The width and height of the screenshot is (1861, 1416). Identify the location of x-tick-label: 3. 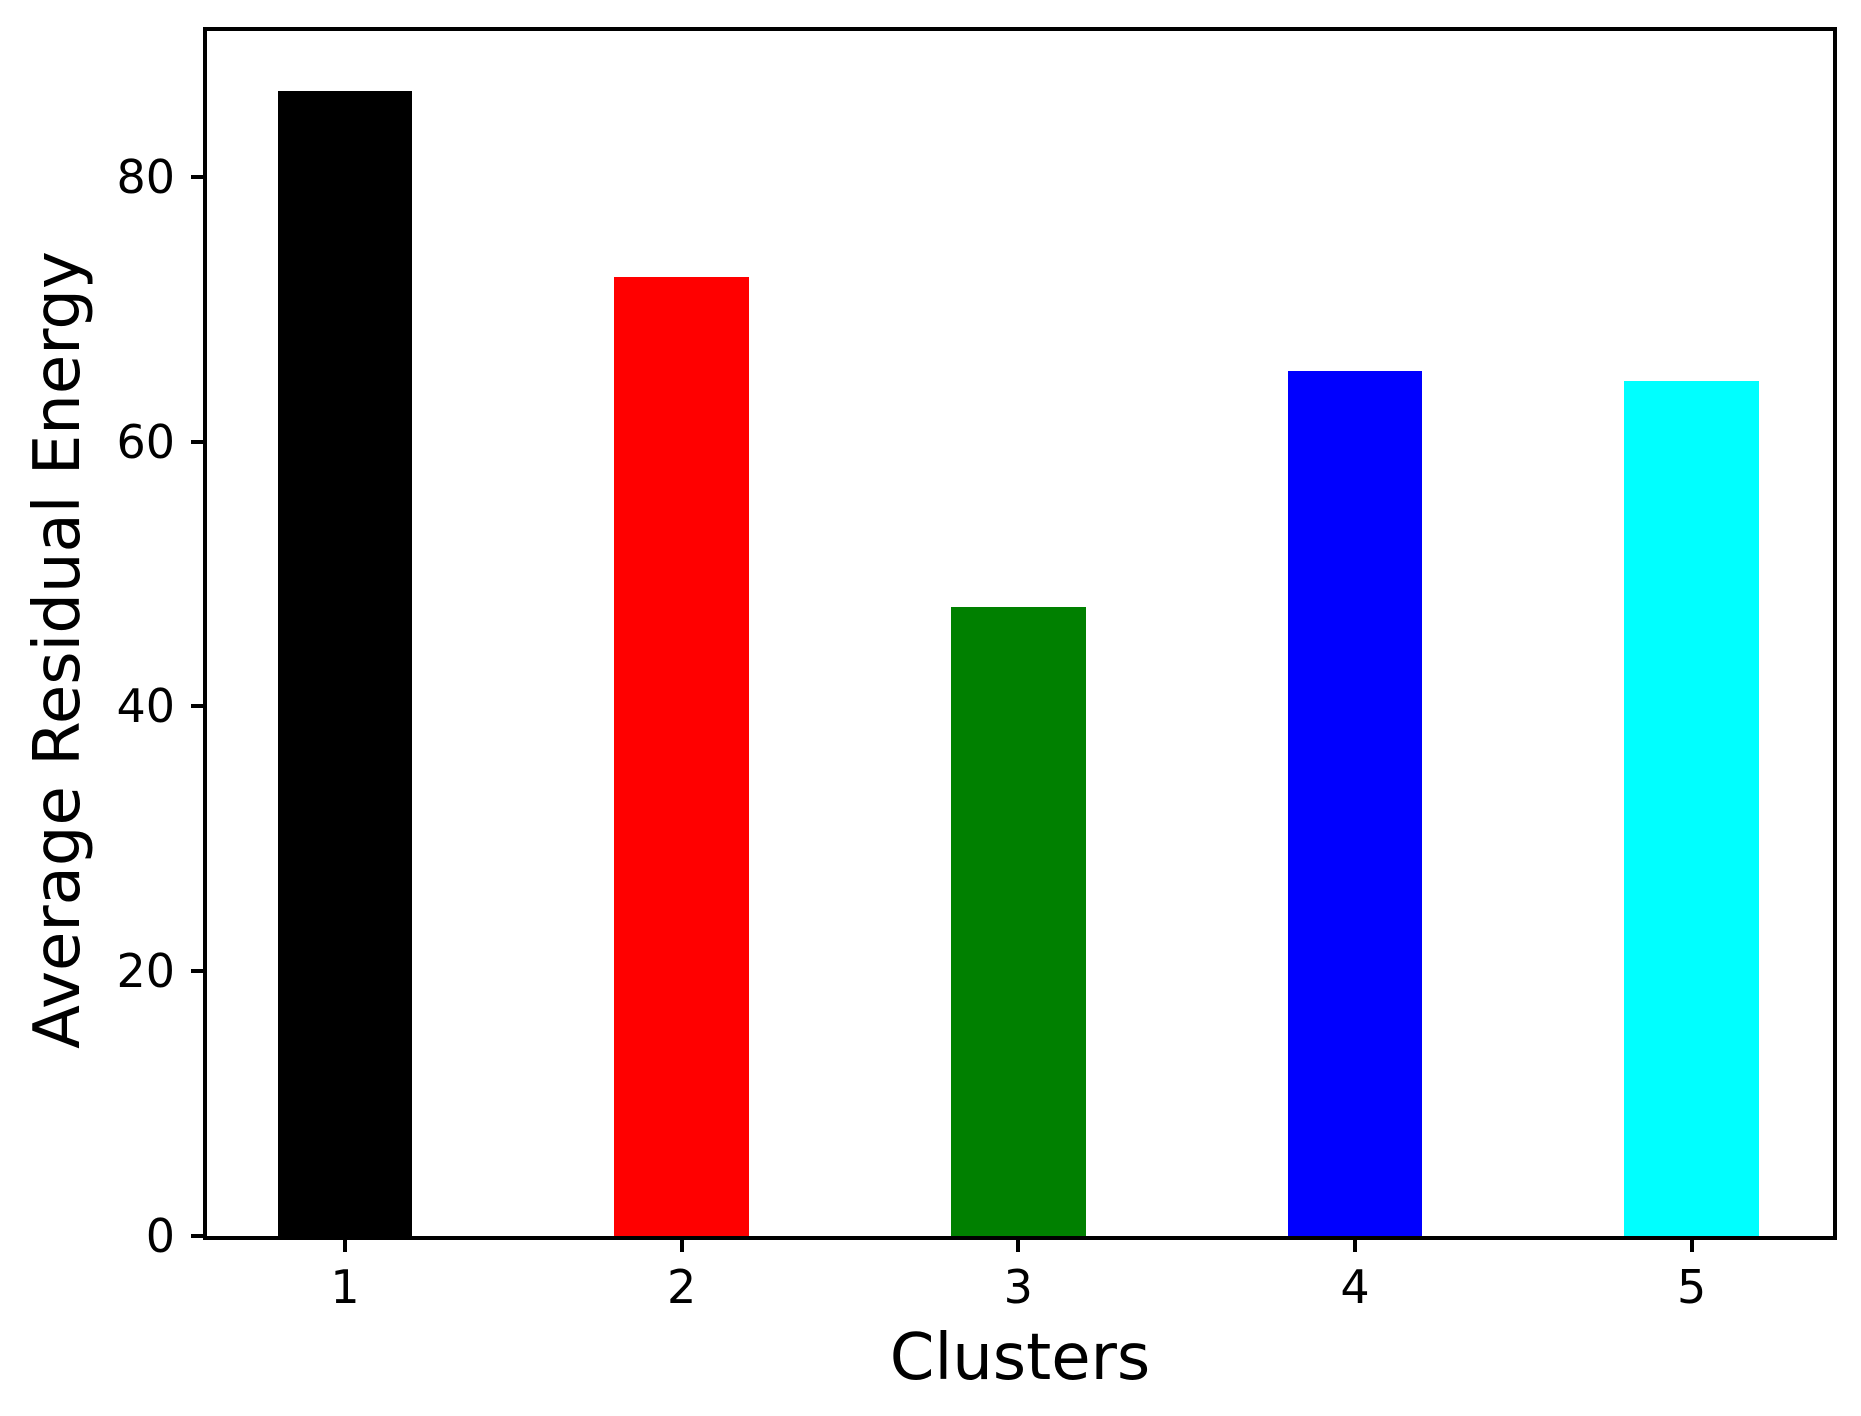
(1018, 1287).